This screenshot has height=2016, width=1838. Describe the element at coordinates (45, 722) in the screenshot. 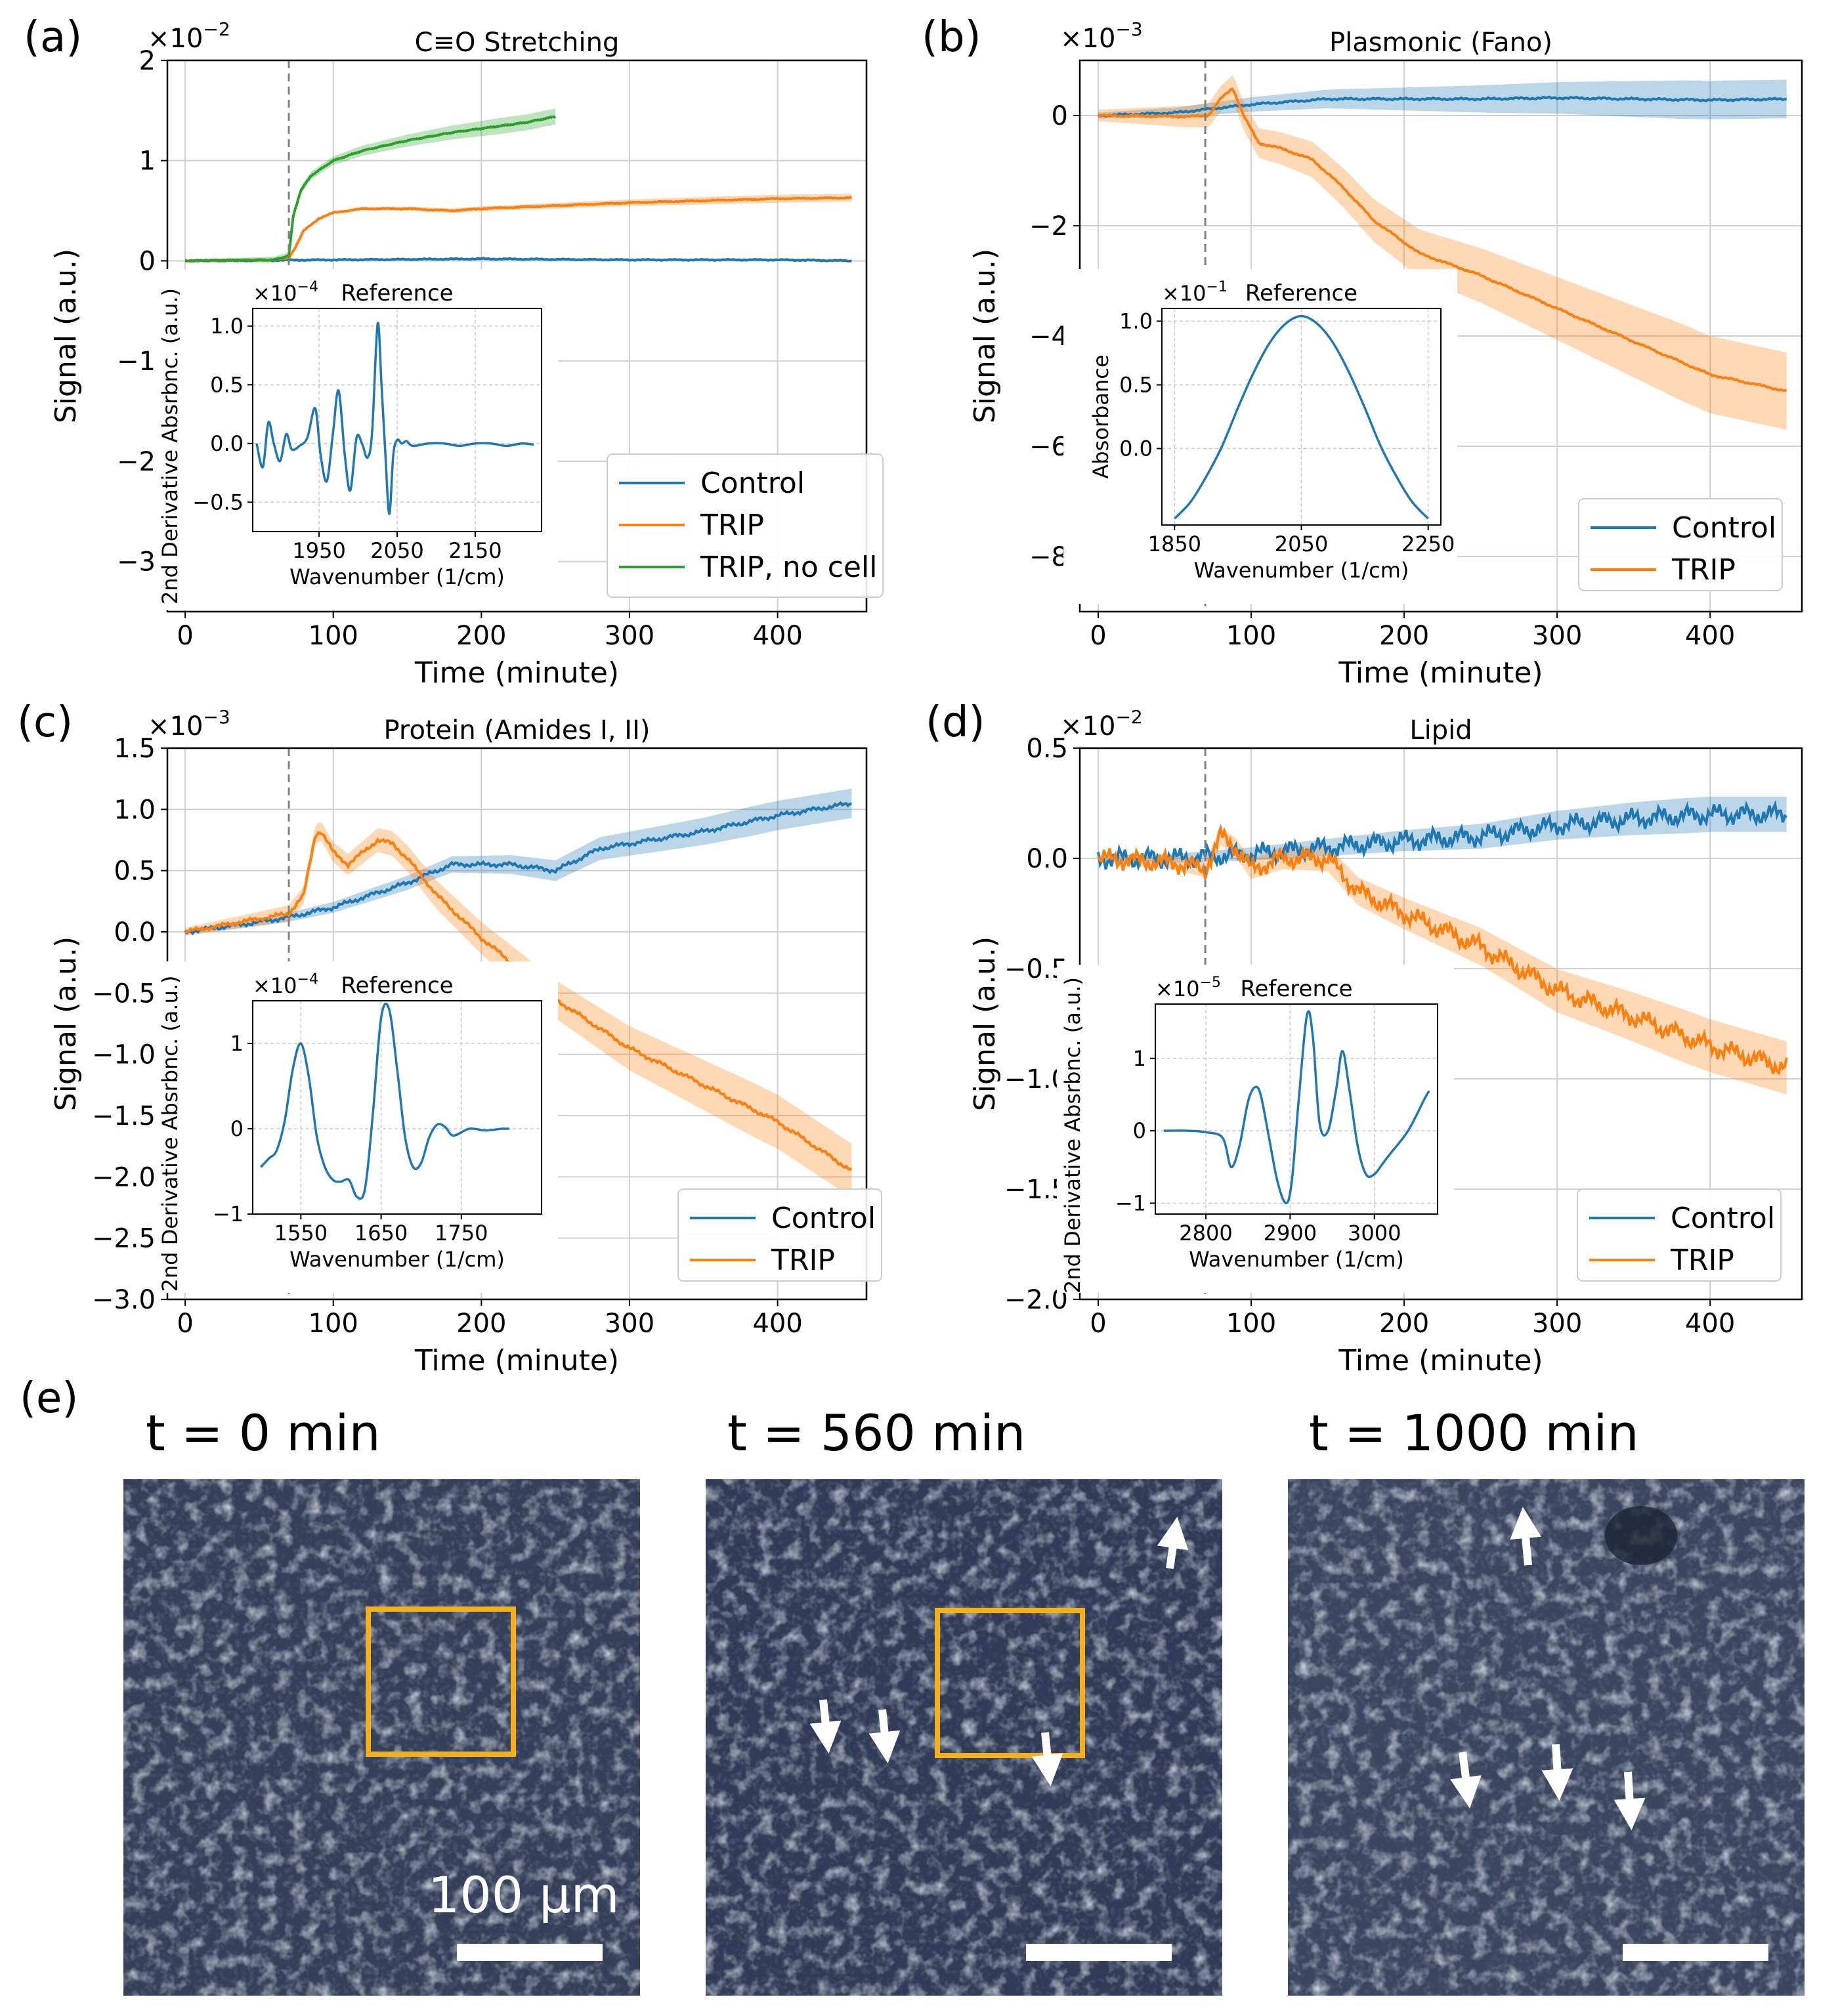

I see `panel-letter-c: (c)` at that location.